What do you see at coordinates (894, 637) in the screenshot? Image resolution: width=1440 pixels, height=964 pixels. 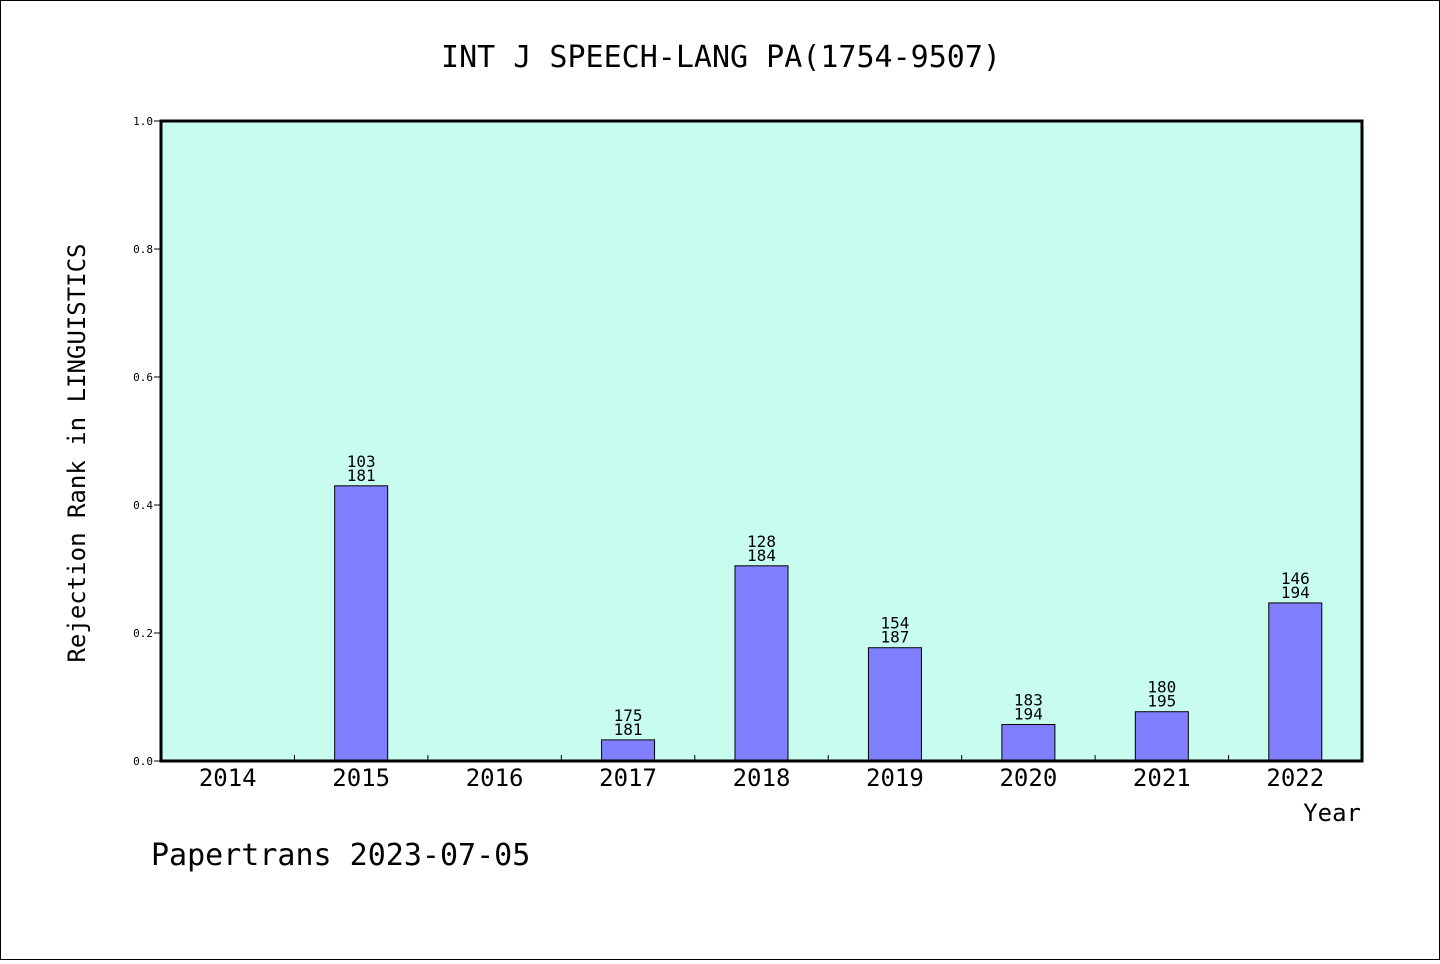 I see `data-label-bottom: 187` at bounding box center [894, 637].